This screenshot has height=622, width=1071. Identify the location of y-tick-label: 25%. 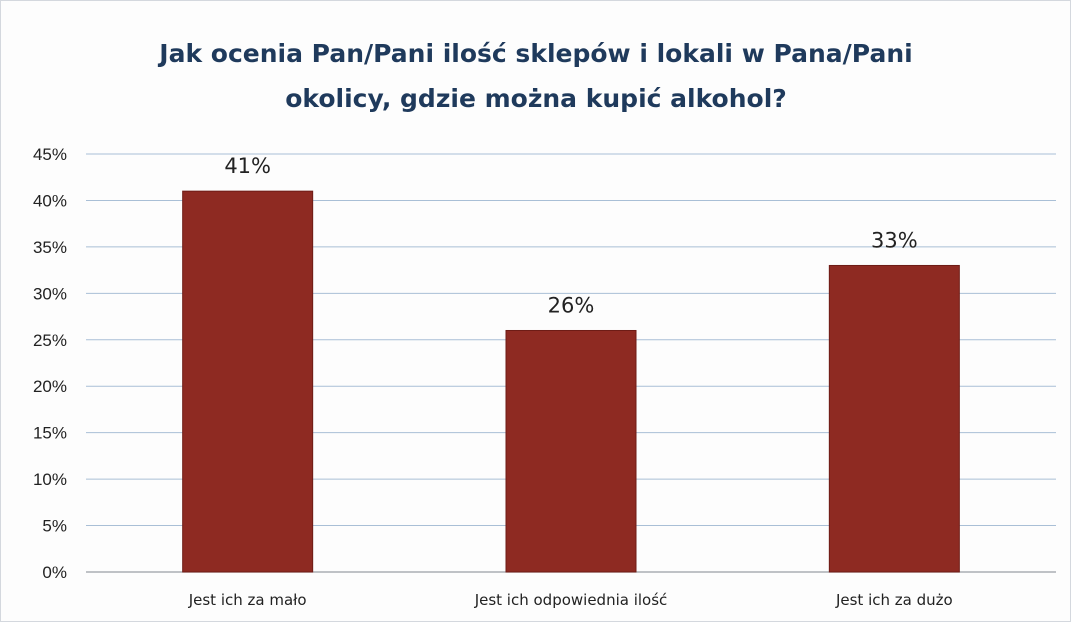
(50, 340).